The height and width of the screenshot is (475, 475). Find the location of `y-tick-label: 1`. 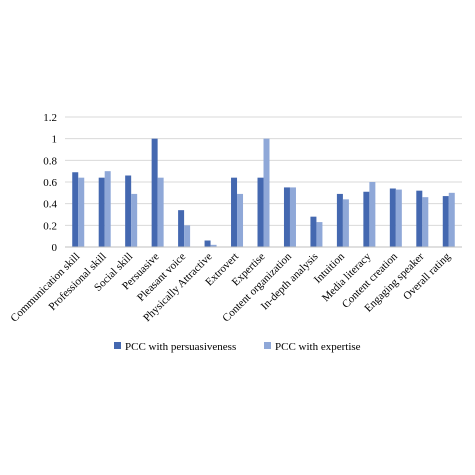

y-tick-label: 1 is located at coordinates (55, 140).